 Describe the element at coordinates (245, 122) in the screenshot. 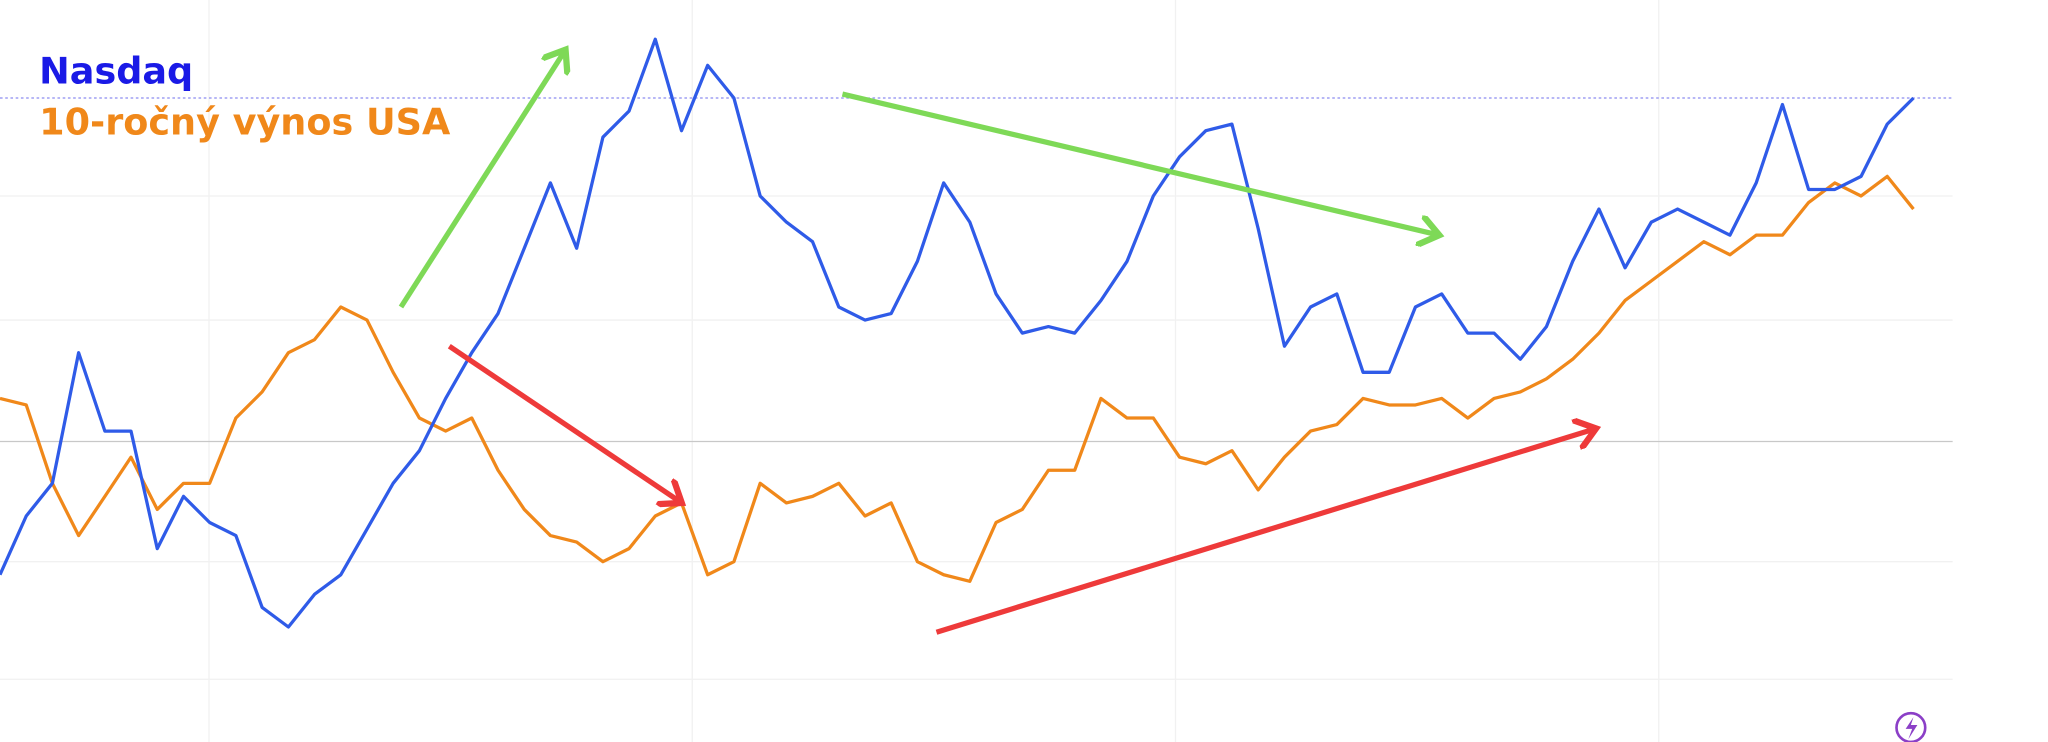

I see `legend-entry: 10-ročný výnos USA` at that location.